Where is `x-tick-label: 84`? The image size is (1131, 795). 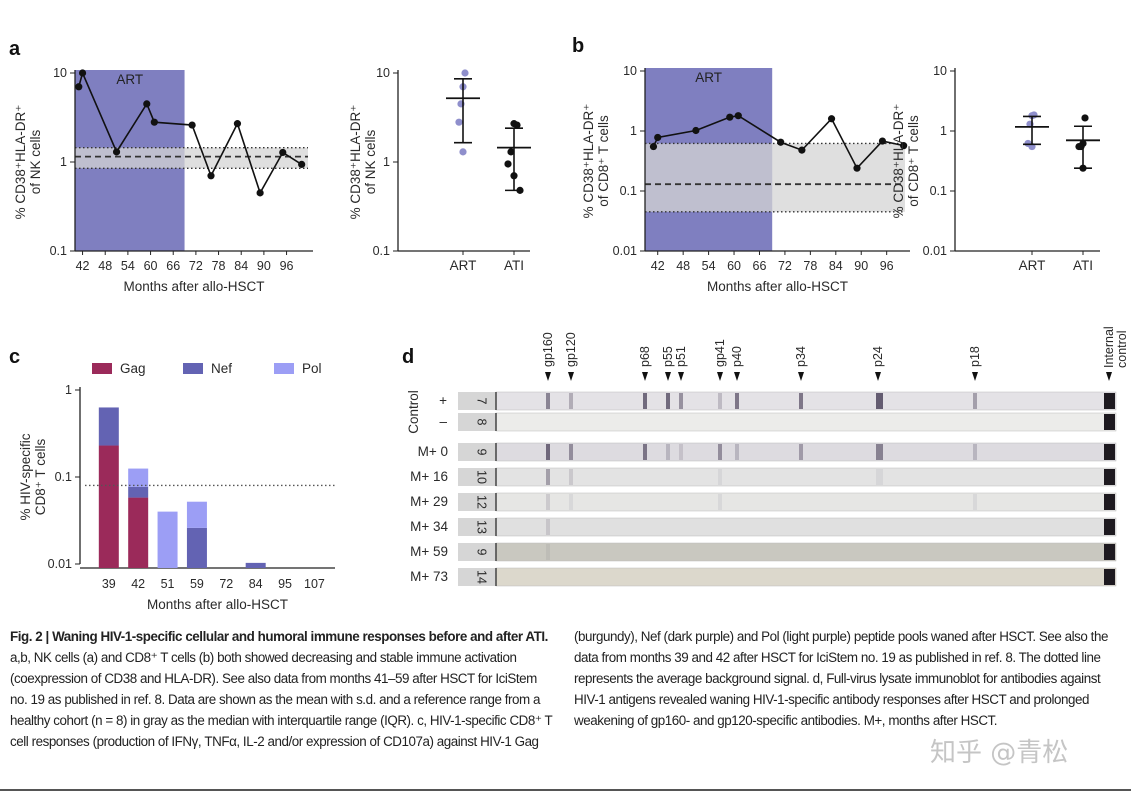 x-tick-label: 84 is located at coordinates (241, 266).